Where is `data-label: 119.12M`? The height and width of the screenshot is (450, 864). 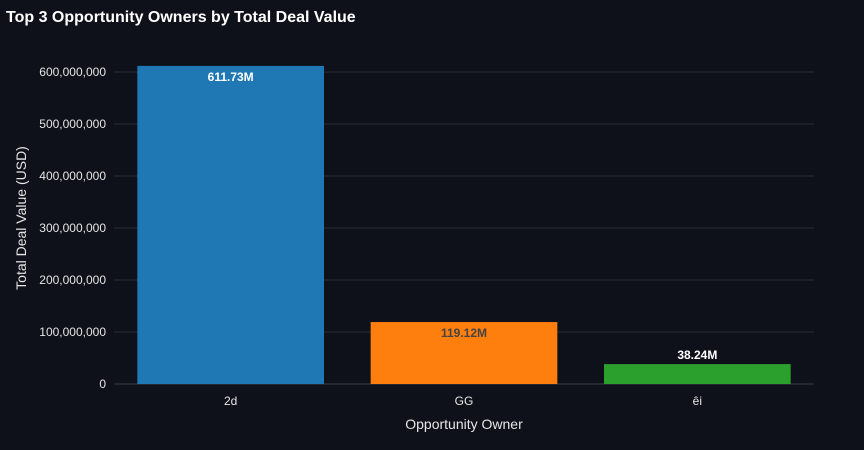
data-label: 119.12M is located at coordinates (464, 333).